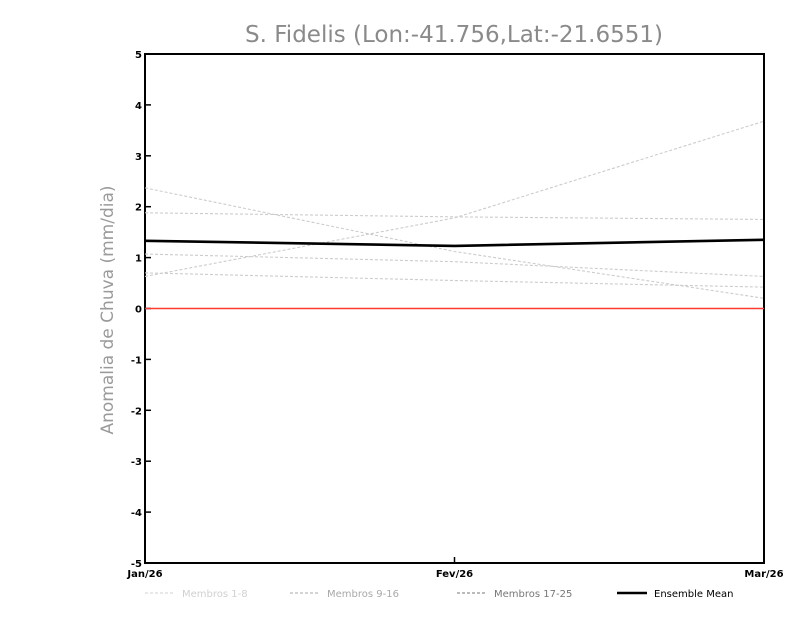 The width and height of the screenshot is (800, 618). What do you see at coordinates (763, 574) in the screenshot?
I see `x-tick-label: Mar/26` at bounding box center [763, 574].